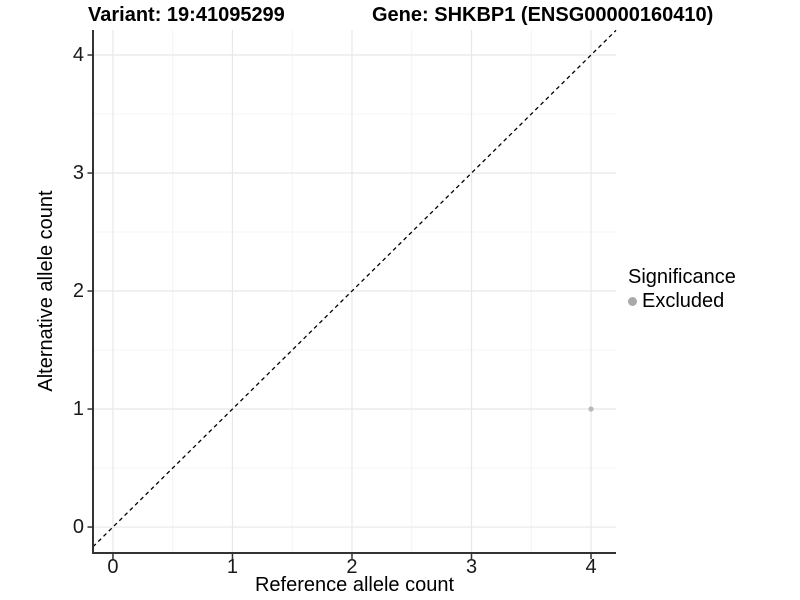 This screenshot has width=800, height=600. I want to click on legend-entry-excluded: Excluded, so click(682, 301).